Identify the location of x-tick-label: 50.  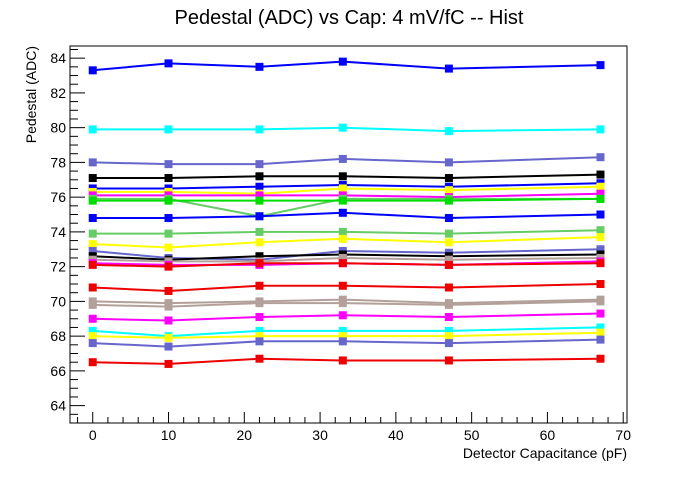
(472, 435).